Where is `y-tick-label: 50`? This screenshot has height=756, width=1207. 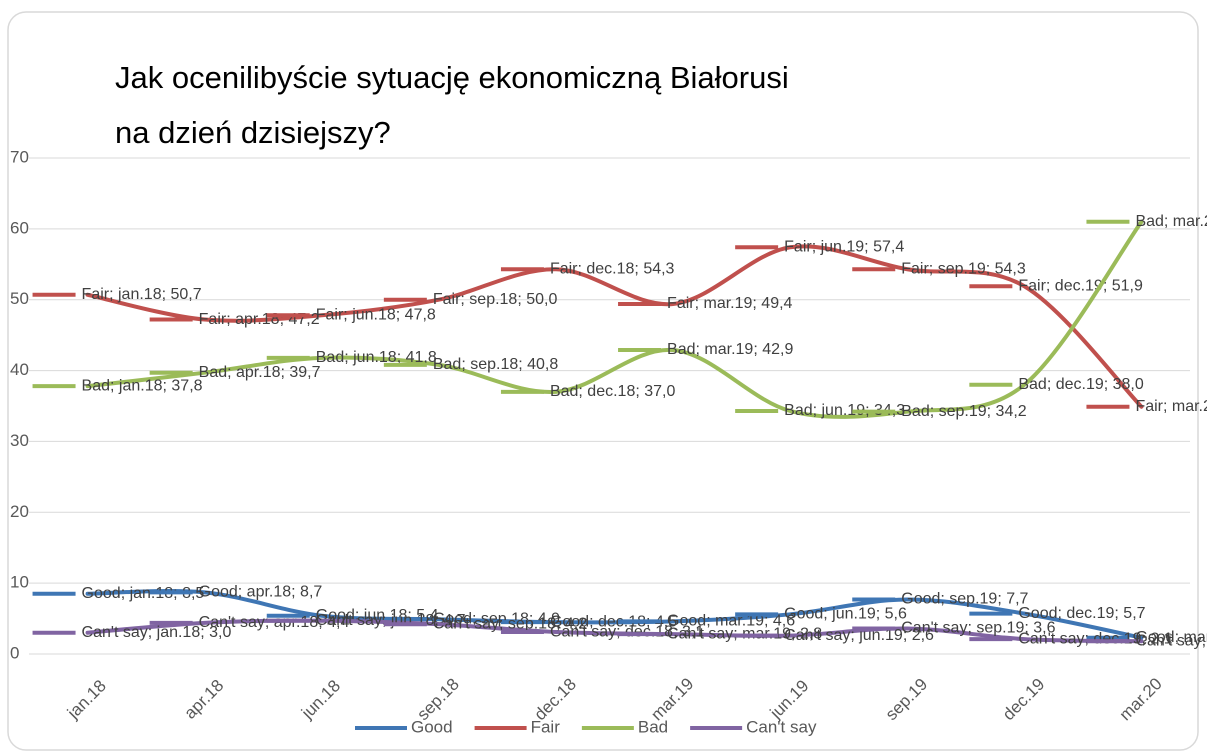 y-tick-label: 50 is located at coordinates (19, 298).